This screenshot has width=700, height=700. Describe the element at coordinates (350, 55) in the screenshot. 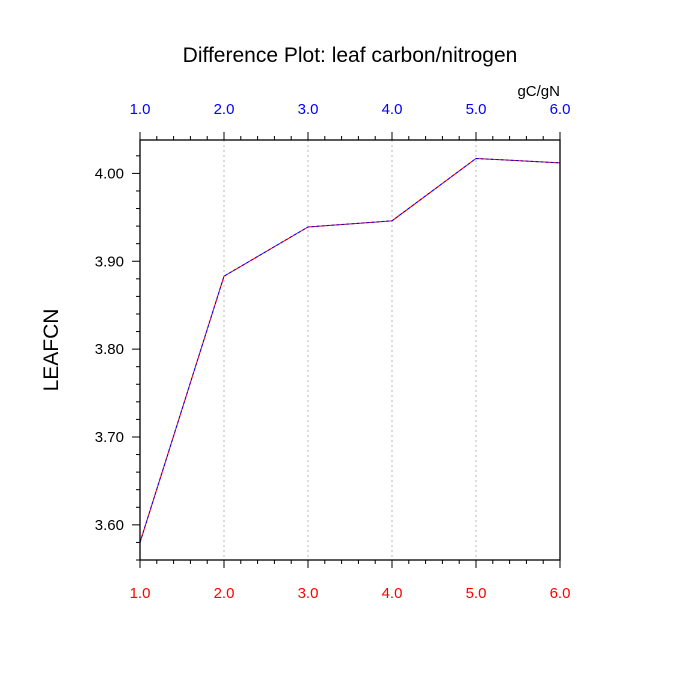

I see `chart-title: Difference Plot: leaf carbon/nitrogen` at that location.